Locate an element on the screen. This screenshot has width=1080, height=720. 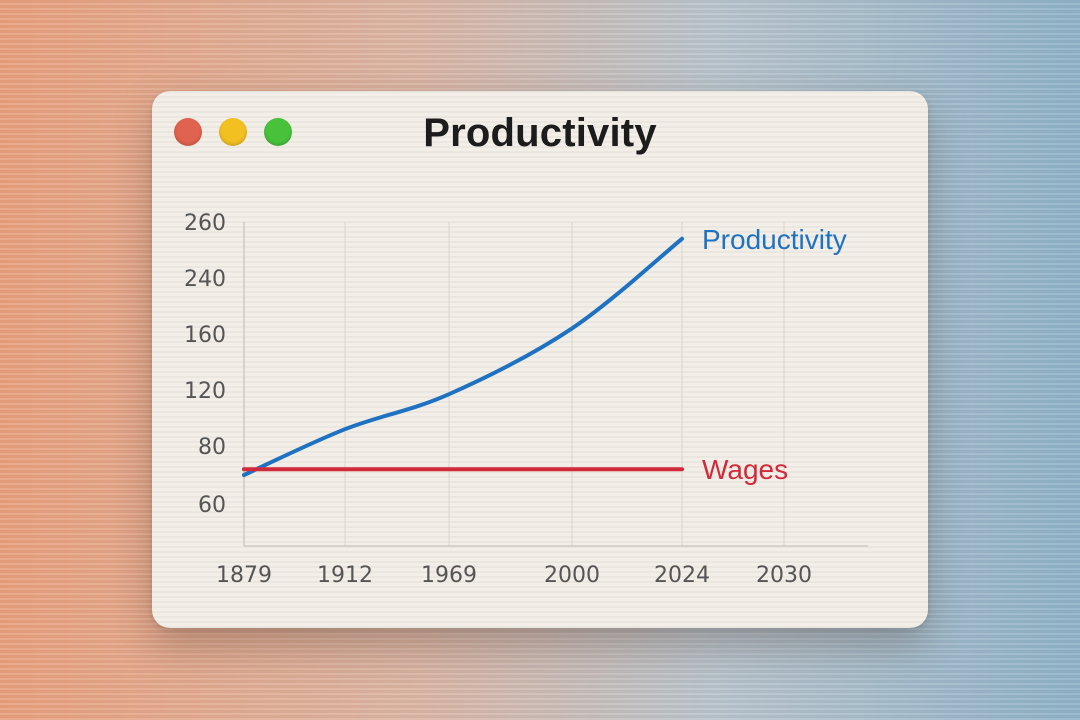
series-line-productivity is located at coordinates (463, 356).